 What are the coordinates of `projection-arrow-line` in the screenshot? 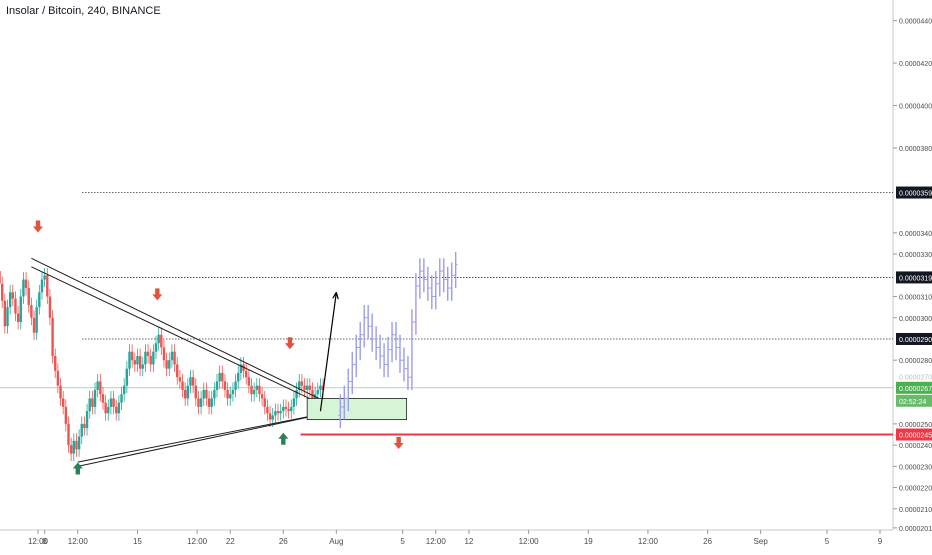 It's located at (328, 352).